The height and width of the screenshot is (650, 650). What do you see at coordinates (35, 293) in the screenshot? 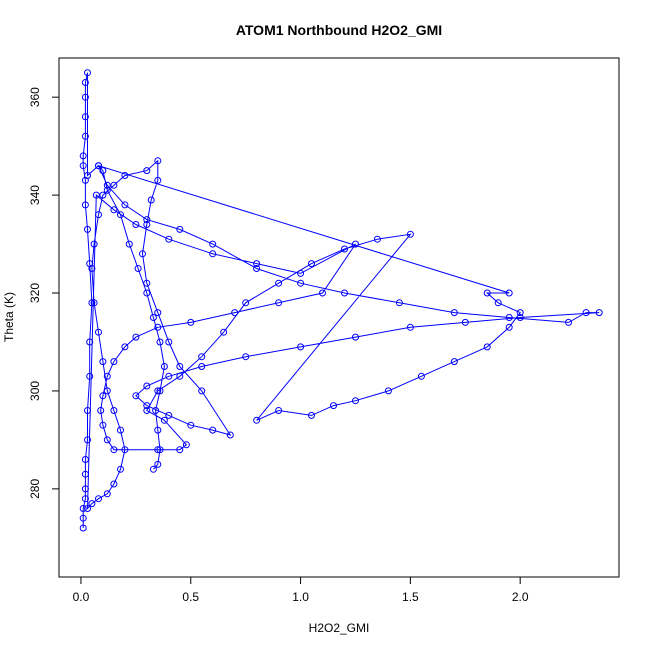
I see `y-tick-label: 320` at bounding box center [35, 293].